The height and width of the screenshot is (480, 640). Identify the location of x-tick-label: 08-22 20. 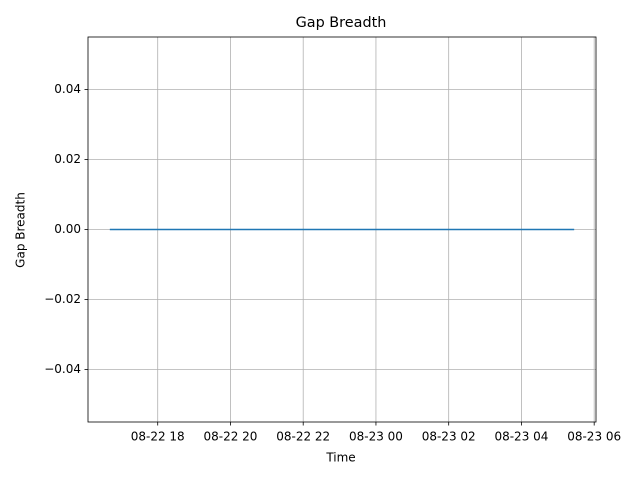
(230, 437).